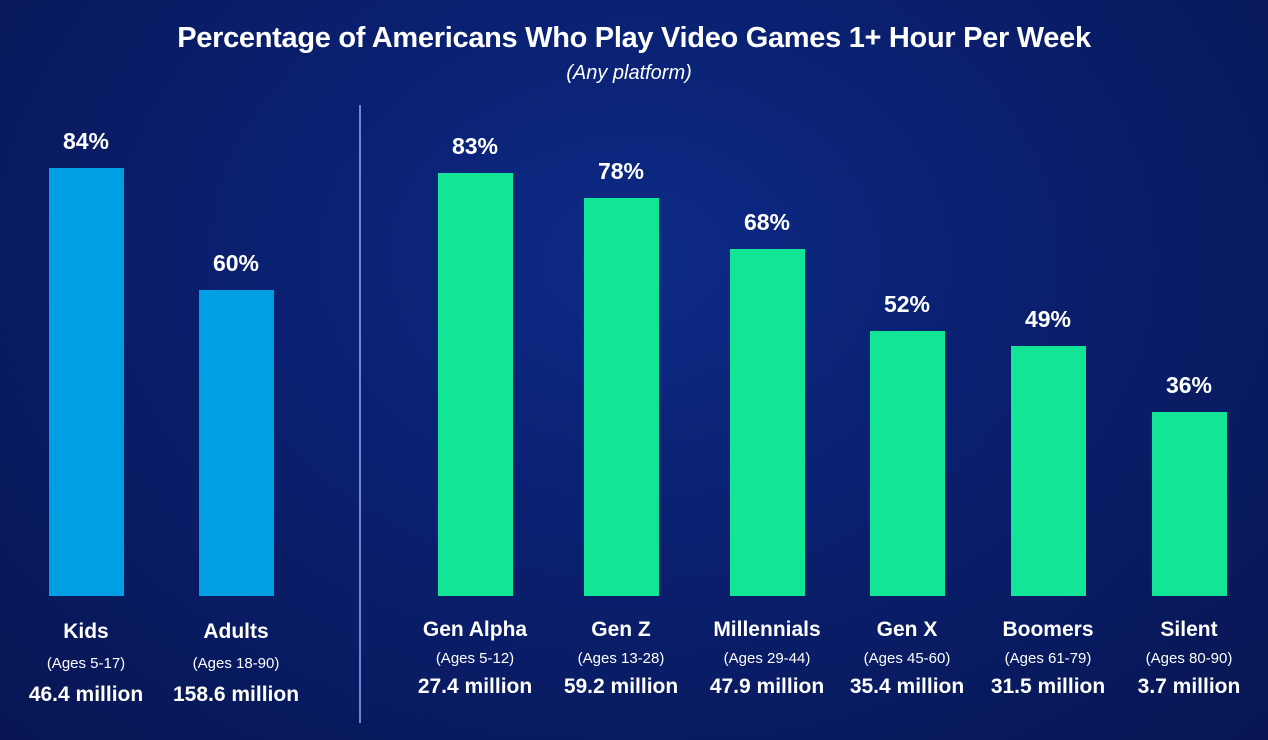 This screenshot has width=1268, height=740. I want to click on population-label-millennials: 47.9 million, so click(767, 686).